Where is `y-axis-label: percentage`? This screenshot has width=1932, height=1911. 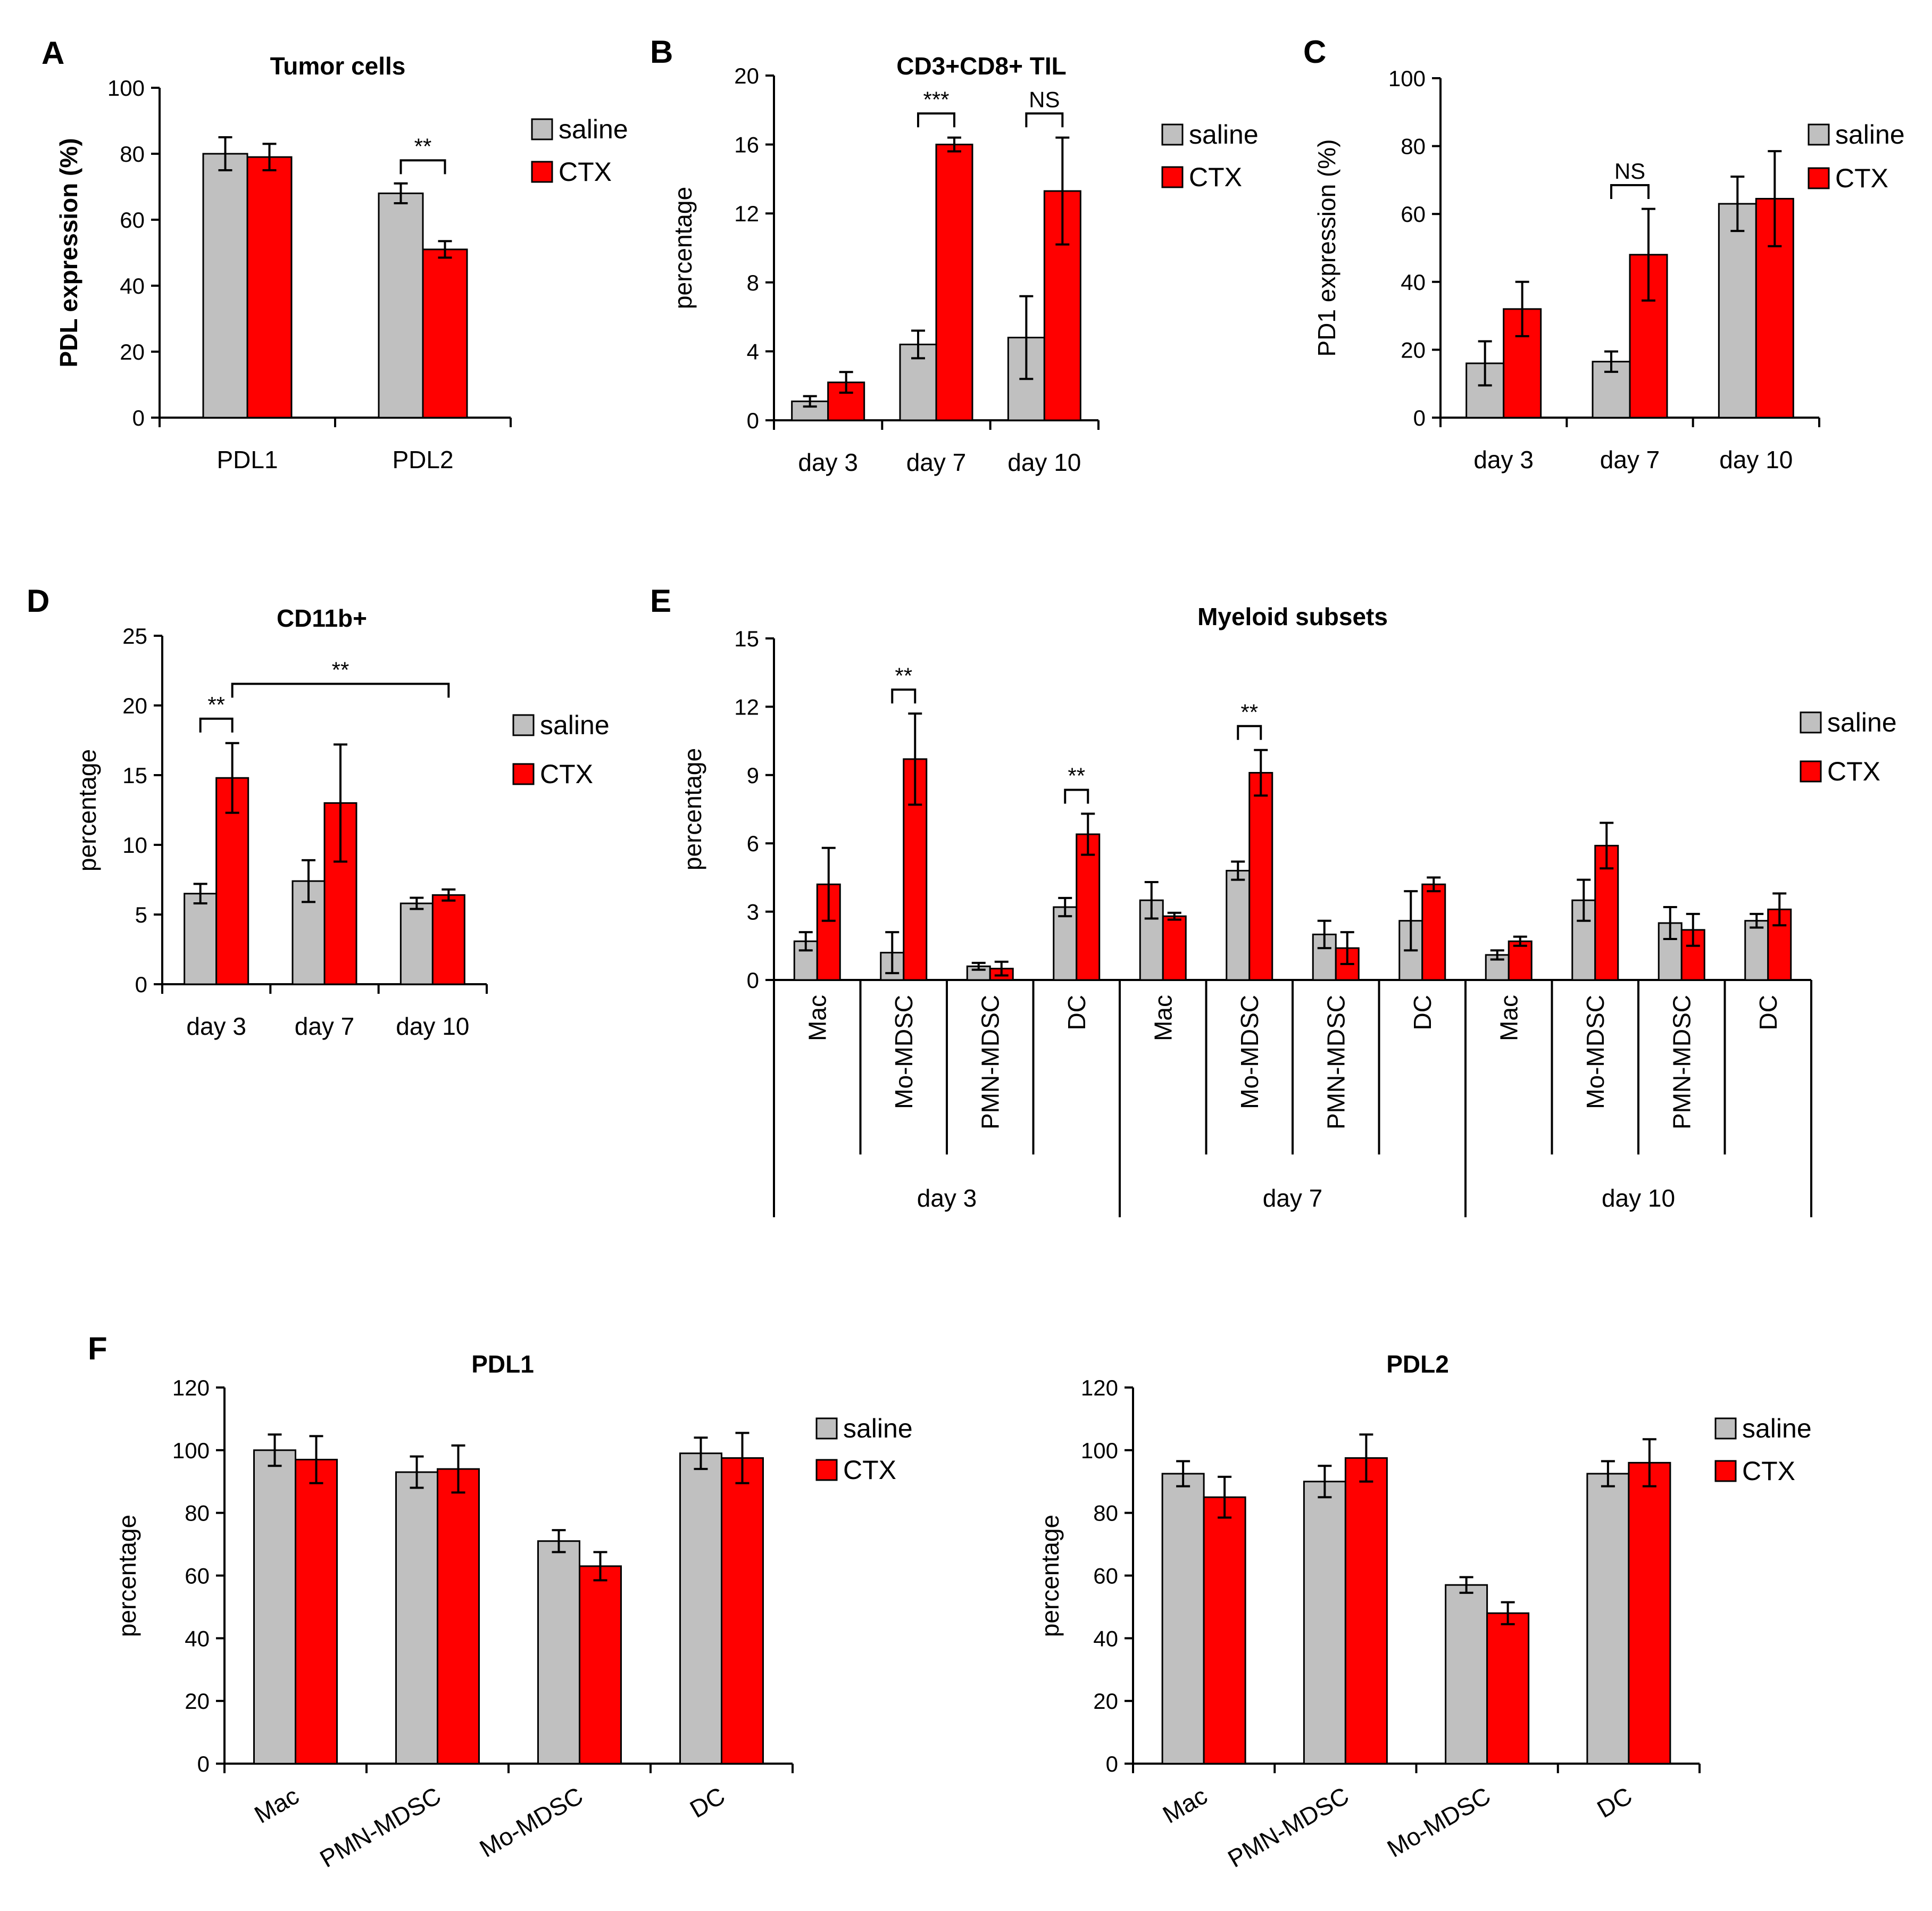 y-axis-label: percentage is located at coordinates (692, 809).